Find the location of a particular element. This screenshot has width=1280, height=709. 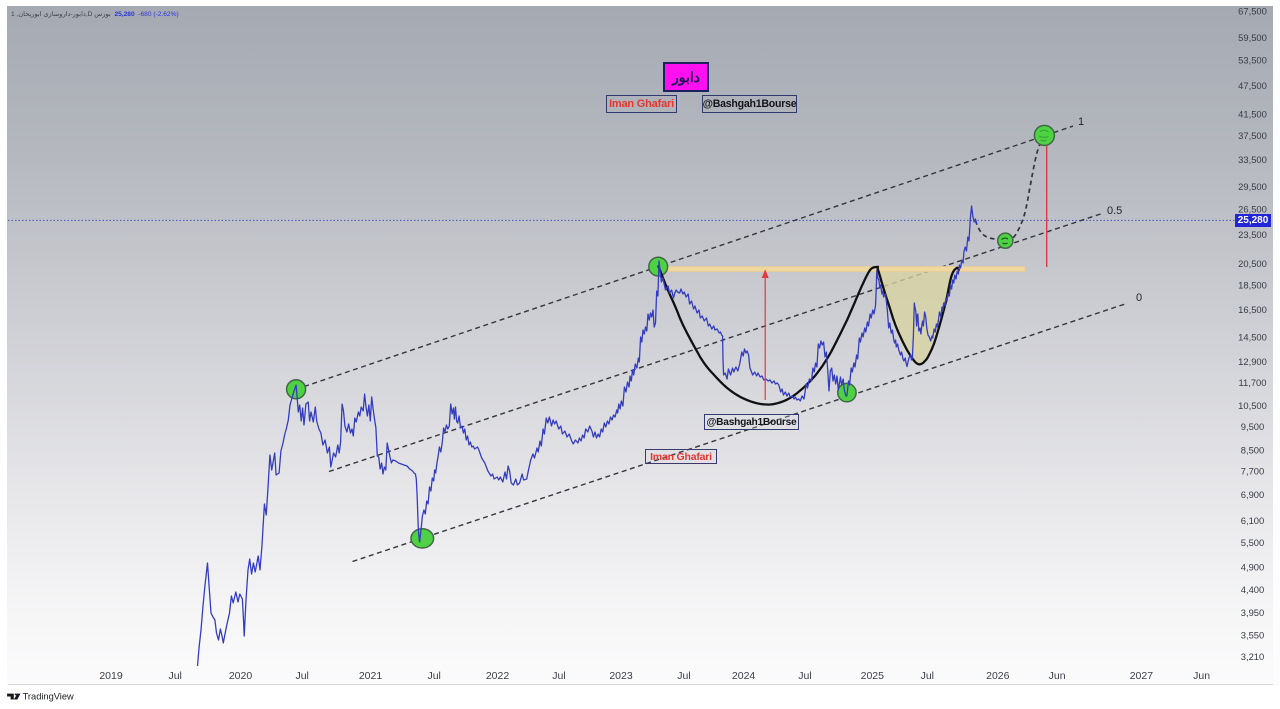

svg-text: 33,500 is located at coordinates (1252, 159).